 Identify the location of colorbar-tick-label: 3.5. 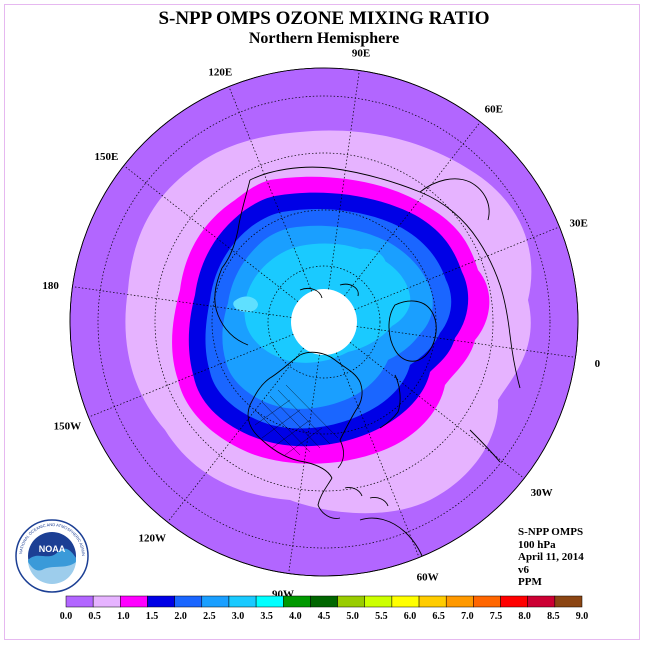
(266, 616).